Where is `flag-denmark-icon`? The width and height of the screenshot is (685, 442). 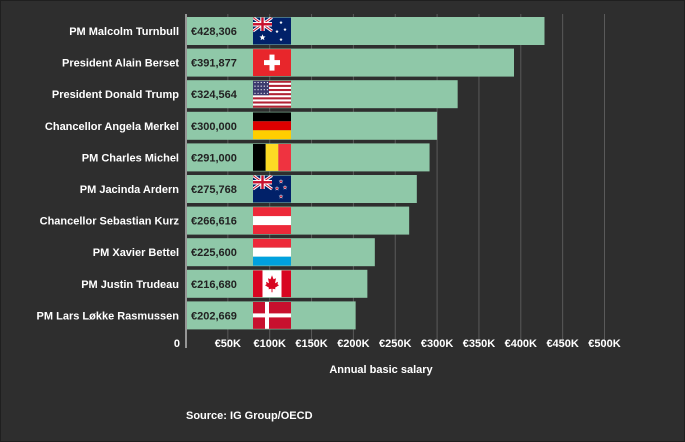 flag-denmark-icon is located at coordinates (272, 315).